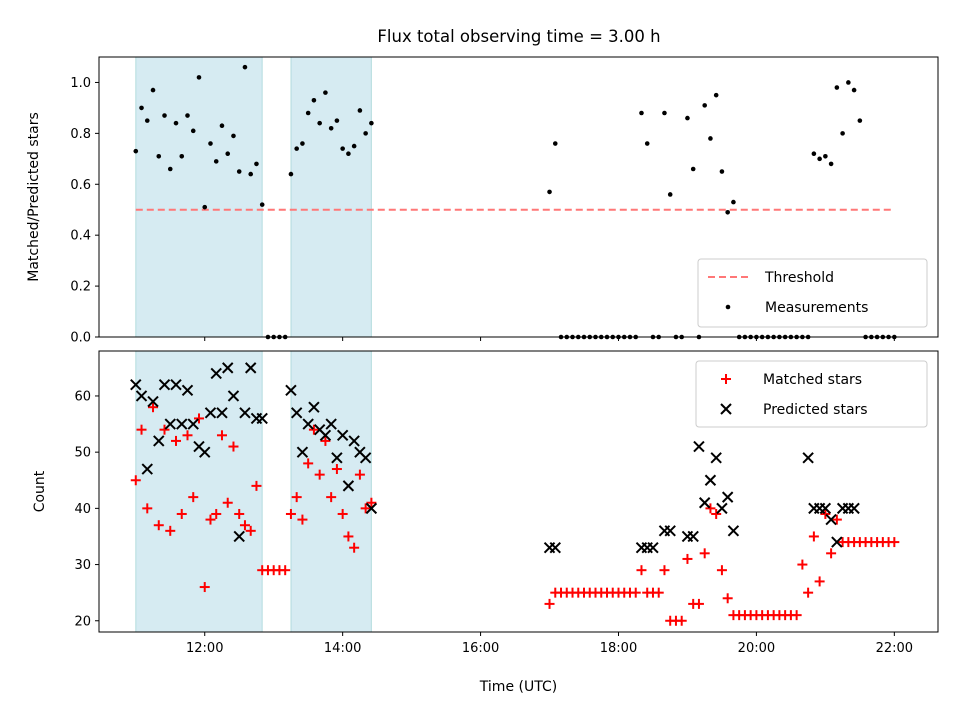 The height and width of the screenshot is (720, 960). What do you see at coordinates (812, 380) in the screenshot?
I see `legend-matched-label: Matched stars` at bounding box center [812, 380].